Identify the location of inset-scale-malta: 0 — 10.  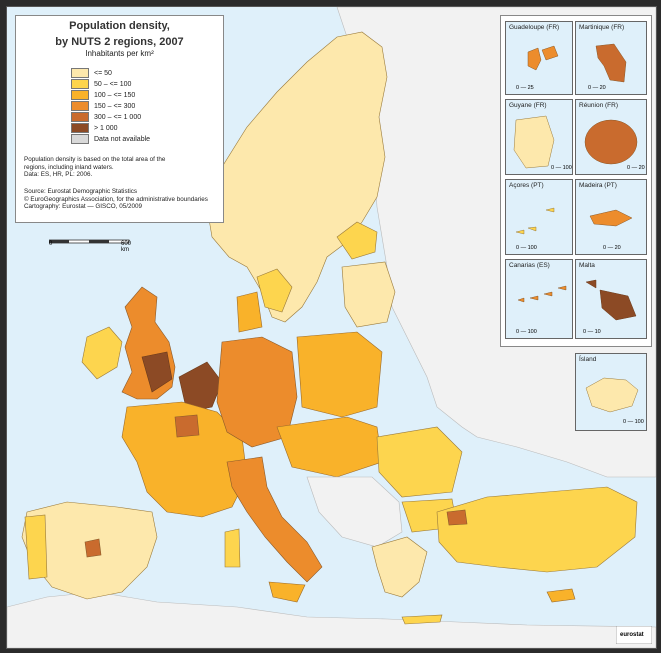
(592, 332).